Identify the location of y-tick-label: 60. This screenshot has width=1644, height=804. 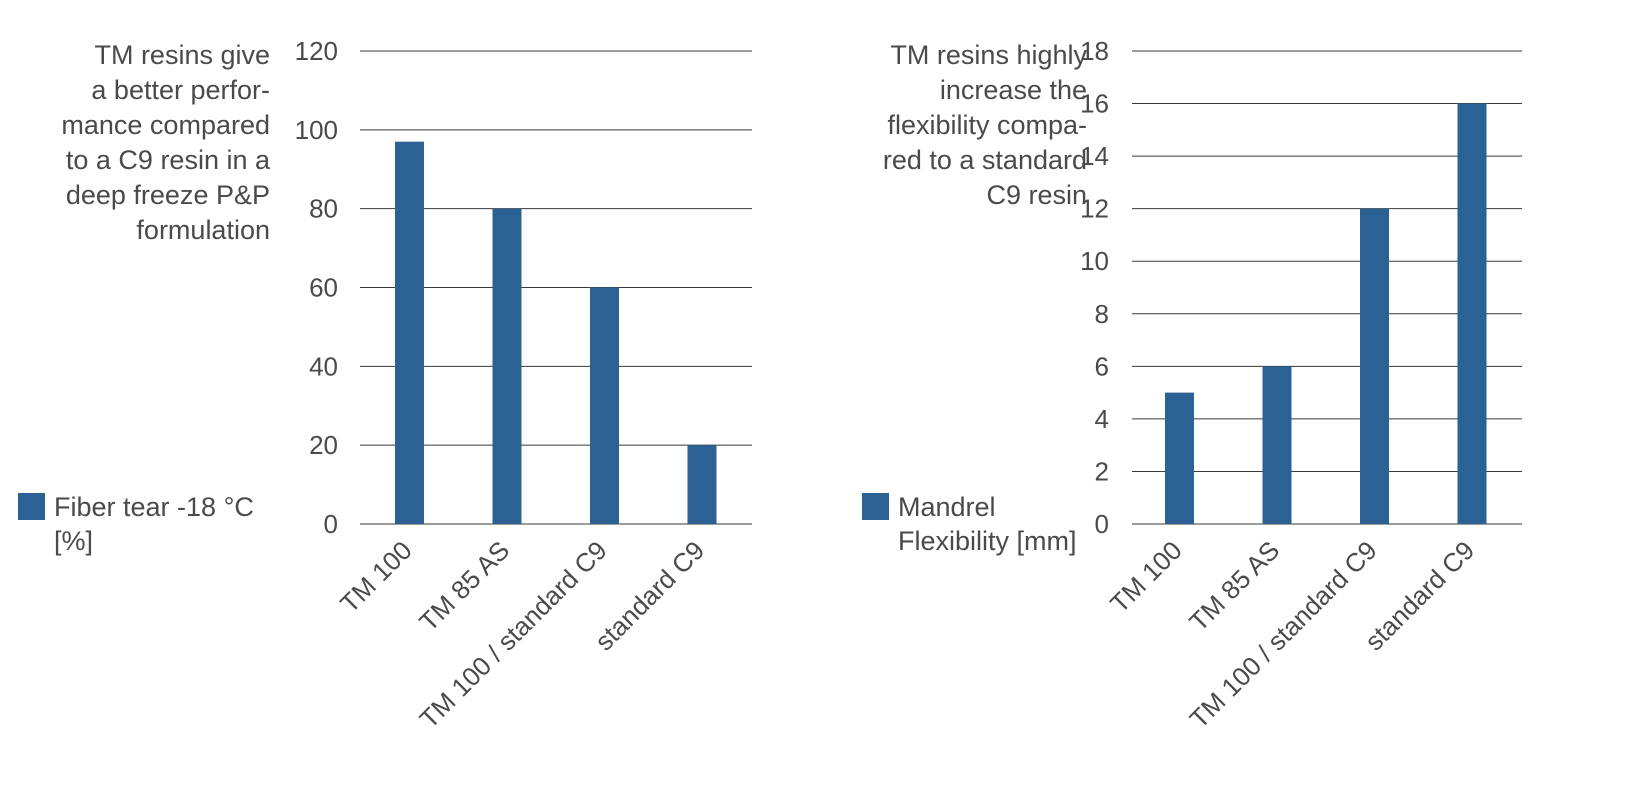
(323, 288).